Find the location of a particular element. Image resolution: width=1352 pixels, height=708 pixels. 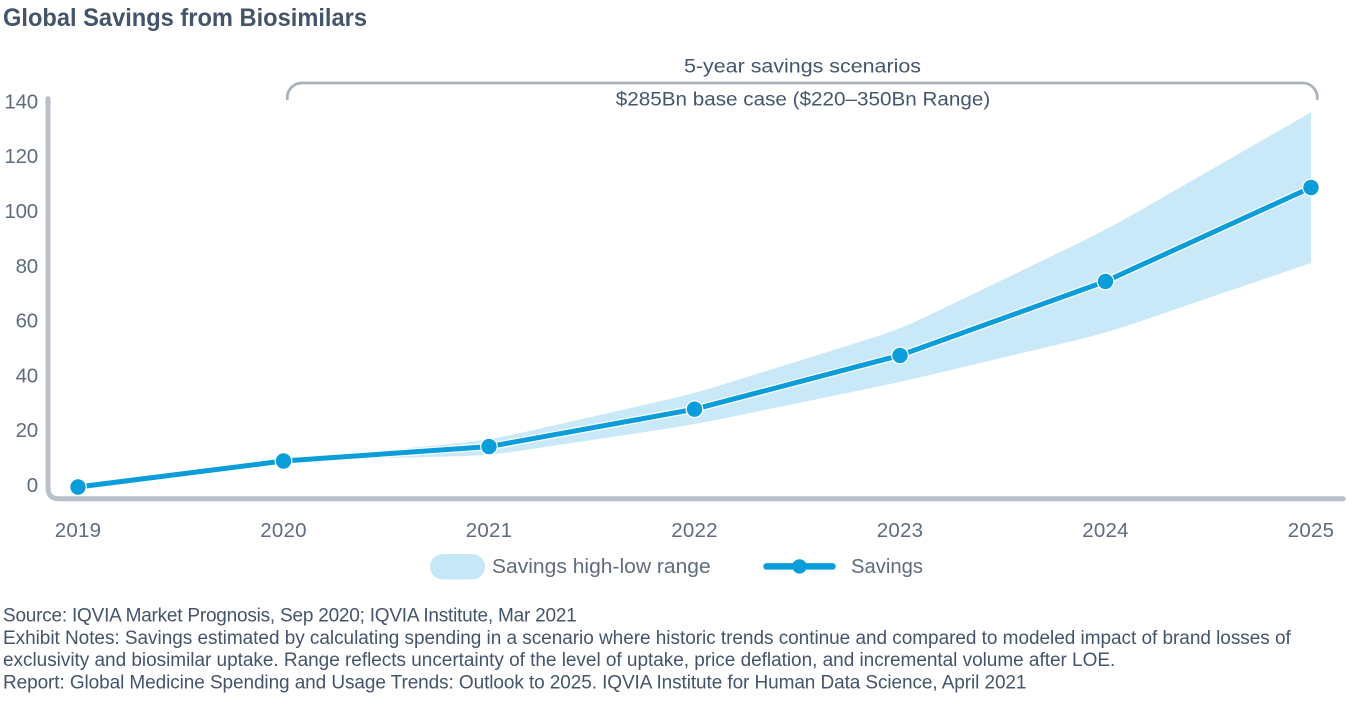

svg-text: 80 is located at coordinates (27, 266).